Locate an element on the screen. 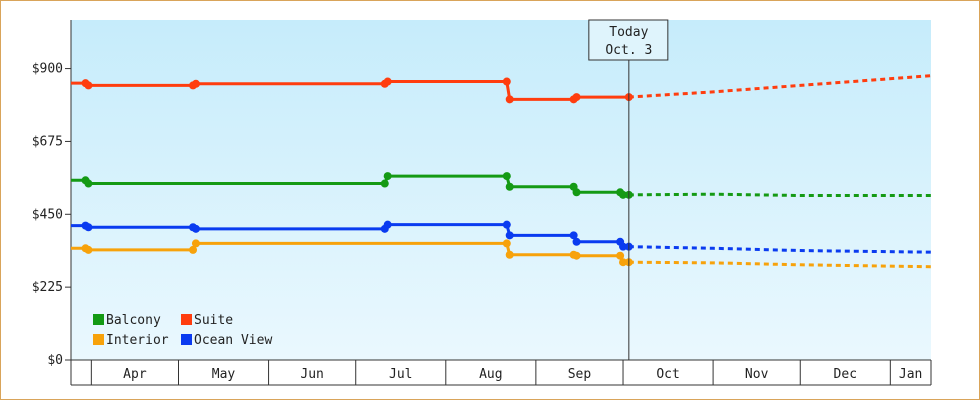 The width and height of the screenshot is (980, 400). series-interior is located at coordinates (501, 254).